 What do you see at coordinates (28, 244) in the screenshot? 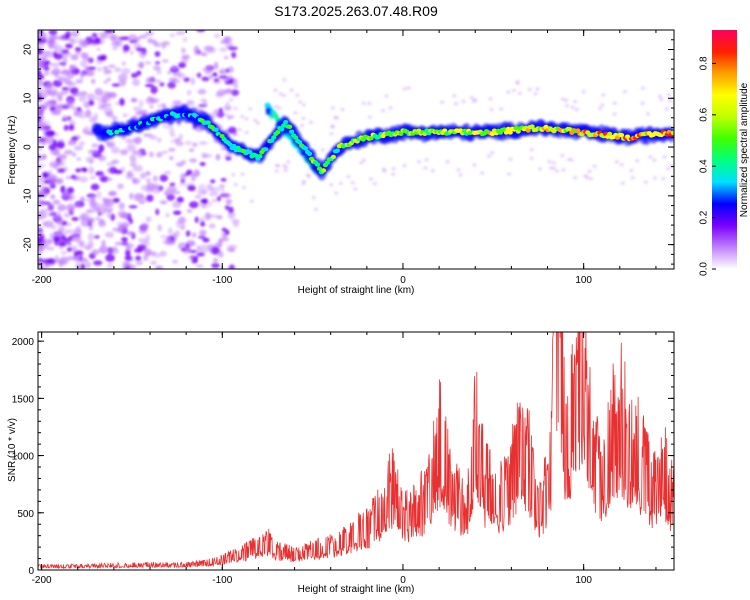
I see `y-tick-label: -20` at bounding box center [28, 244].